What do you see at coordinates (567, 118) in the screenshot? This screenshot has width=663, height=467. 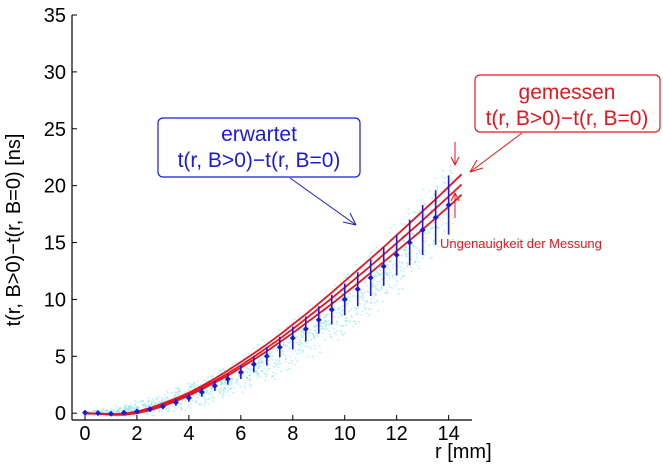 I see `measured-annotation-formula: t(r, B>0)−t(r, B=0)` at bounding box center [567, 118].